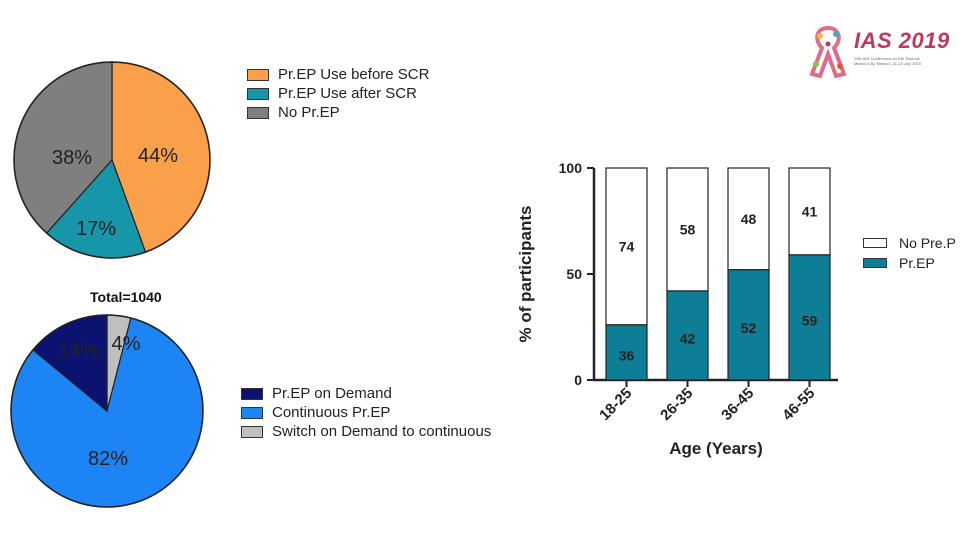  What do you see at coordinates (347, 93) in the screenshot?
I see `legend-label: Pr.EP Use after SCR` at bounding box center [347, 93].